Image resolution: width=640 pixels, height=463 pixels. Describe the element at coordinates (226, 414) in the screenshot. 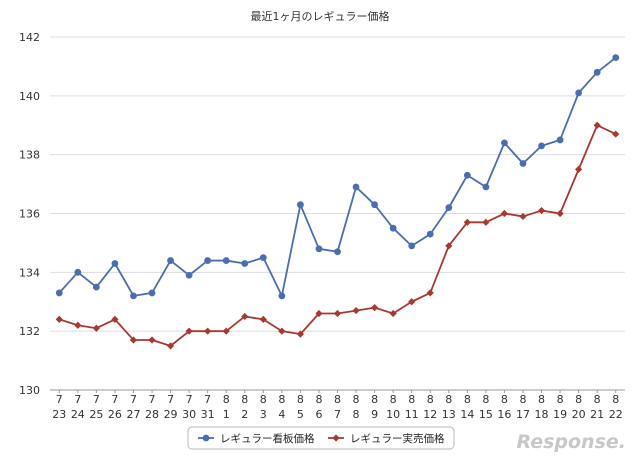

I see `x-tick-day-label: 1` at that location.